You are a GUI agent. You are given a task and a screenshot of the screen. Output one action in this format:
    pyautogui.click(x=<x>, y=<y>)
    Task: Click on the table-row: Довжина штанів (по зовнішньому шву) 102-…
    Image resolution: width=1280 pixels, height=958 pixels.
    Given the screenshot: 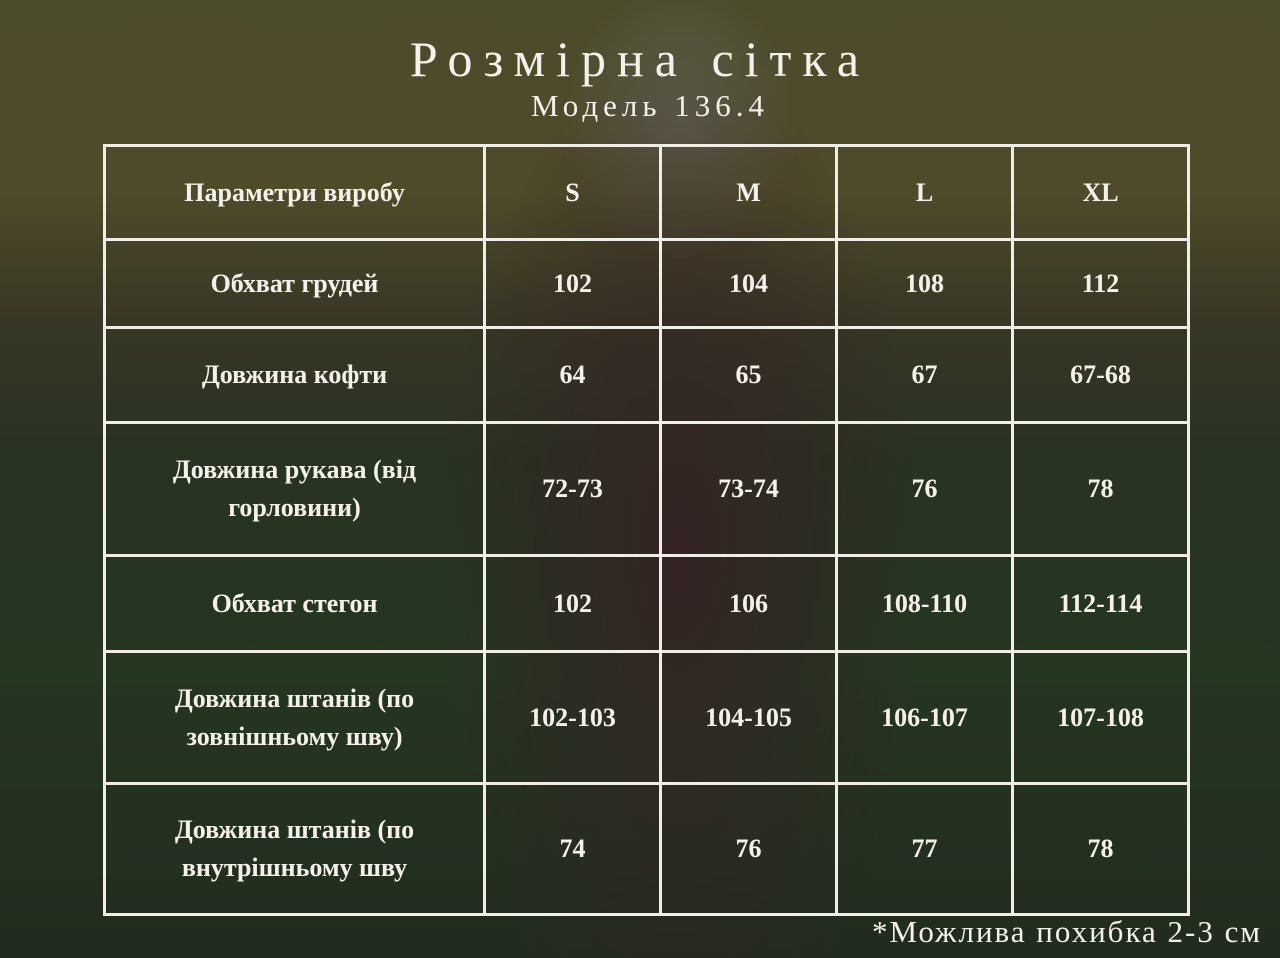 What is the action you would take?
    pyautogui.click(x=646, y=717)
    